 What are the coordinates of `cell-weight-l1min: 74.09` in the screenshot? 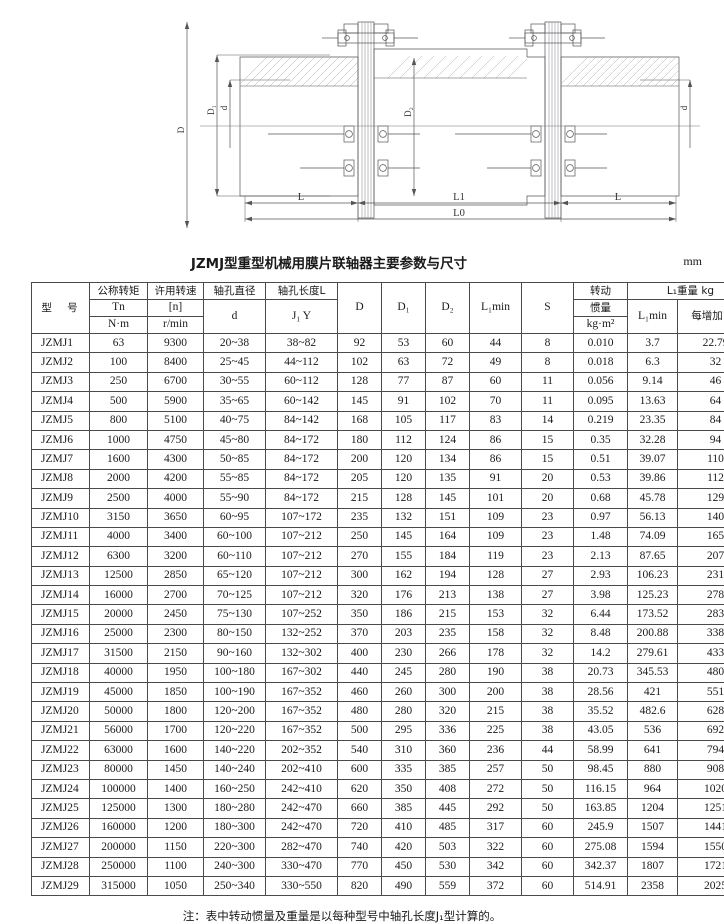 It's located at (653, 536).